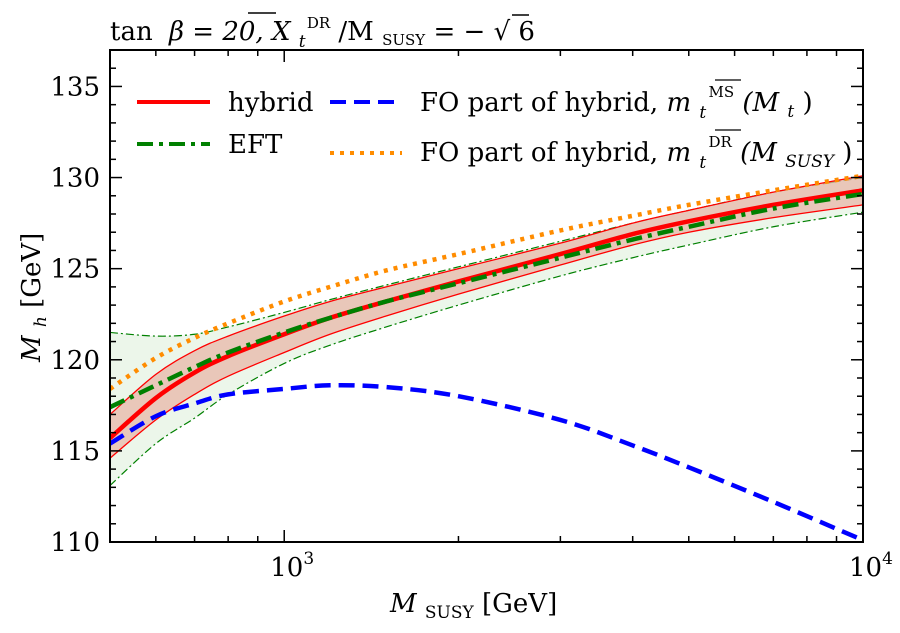  Describe the element at coordinates (75, 270) in the screenshot. I see `y-tick-label: 125` at that location.